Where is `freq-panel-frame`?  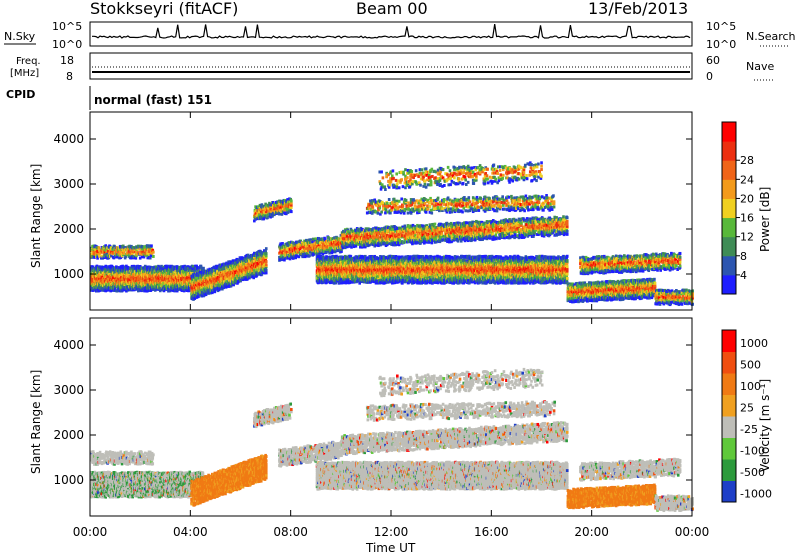
freq-panel-frame is located at coordinates (391, 66).